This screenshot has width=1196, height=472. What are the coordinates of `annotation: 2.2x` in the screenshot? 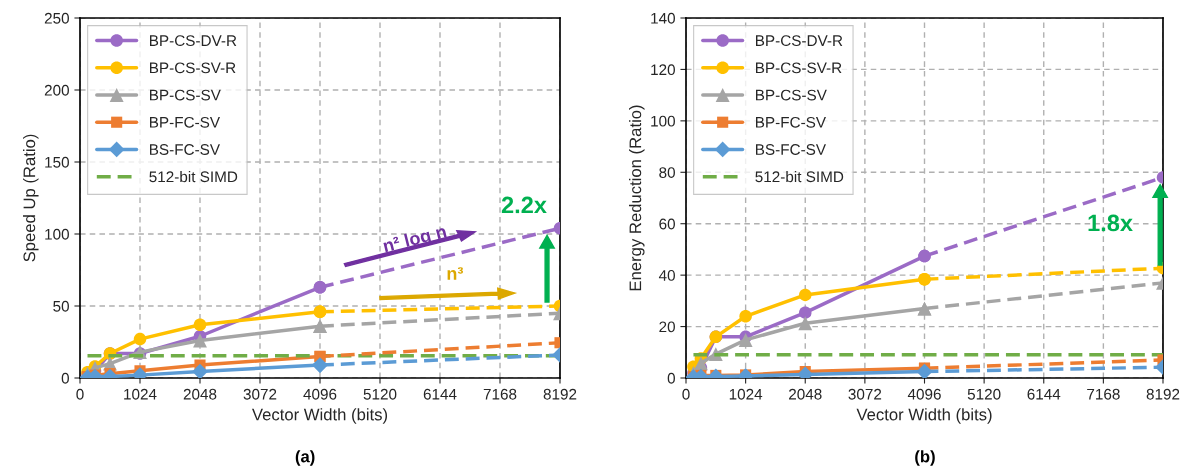 It's located at (524, 205).